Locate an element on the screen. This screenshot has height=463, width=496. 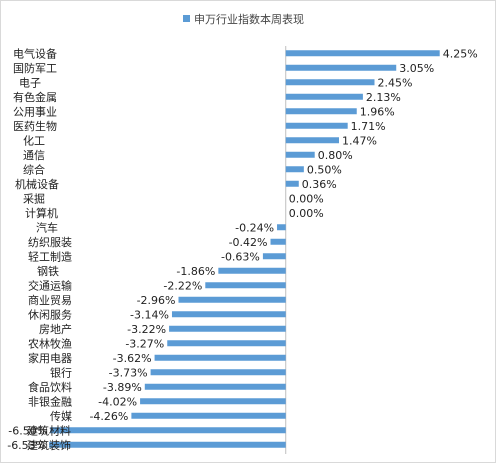
category-label: 非银金融 is located at coordinates (50, 401).